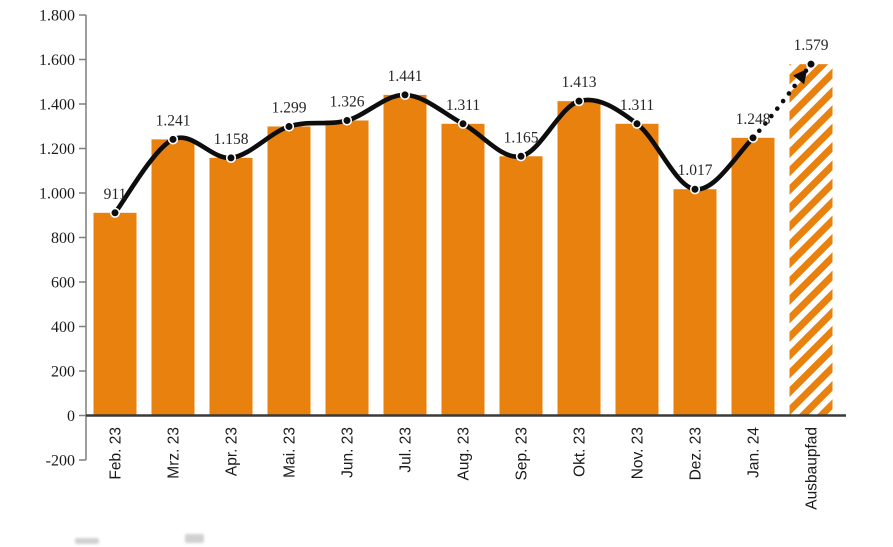  Describe the element at coordinates (754, 452) in the screenshot. I see `x-axis-label: Jan. 24` at that location.